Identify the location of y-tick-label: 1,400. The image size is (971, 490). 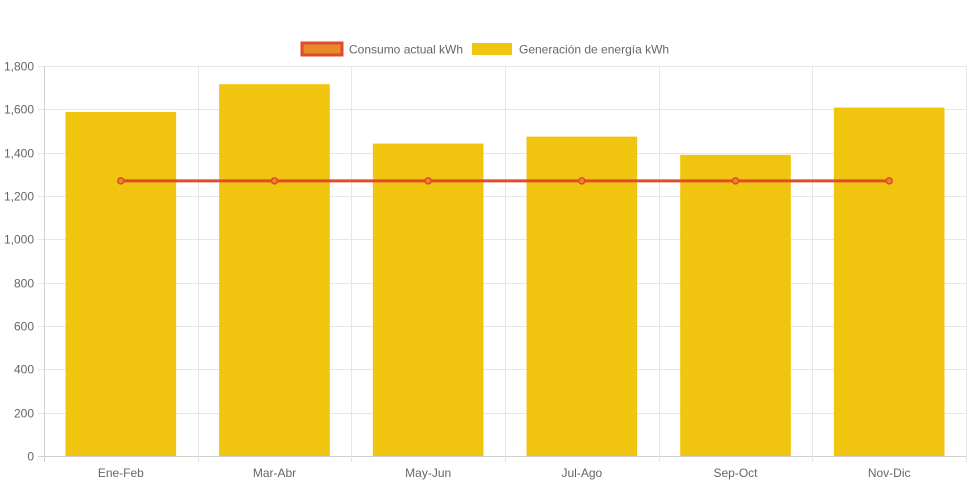
(19, 154).